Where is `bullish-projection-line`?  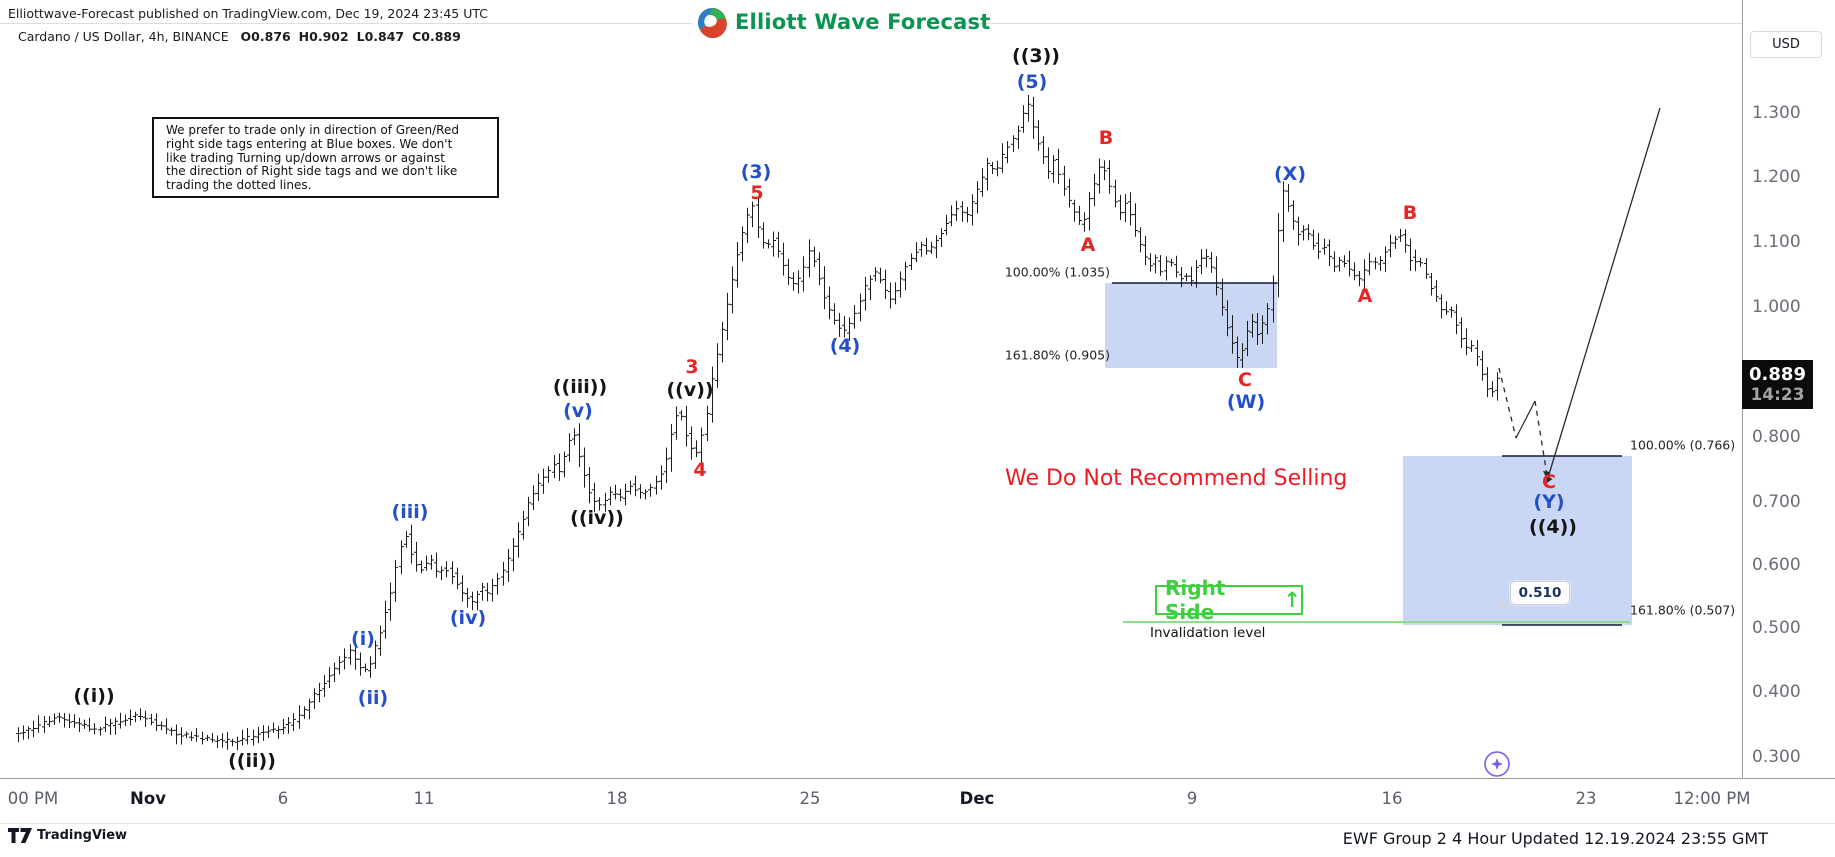 bullish-projection-line is located at coordinates (1603, 294).